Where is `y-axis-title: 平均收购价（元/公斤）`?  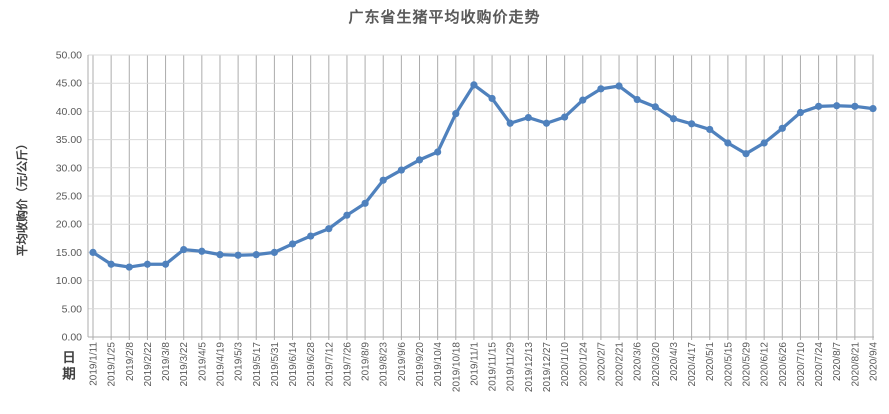
y-axis-title: 平均收购价（元/公斤） is located at coordinates (23, 197).